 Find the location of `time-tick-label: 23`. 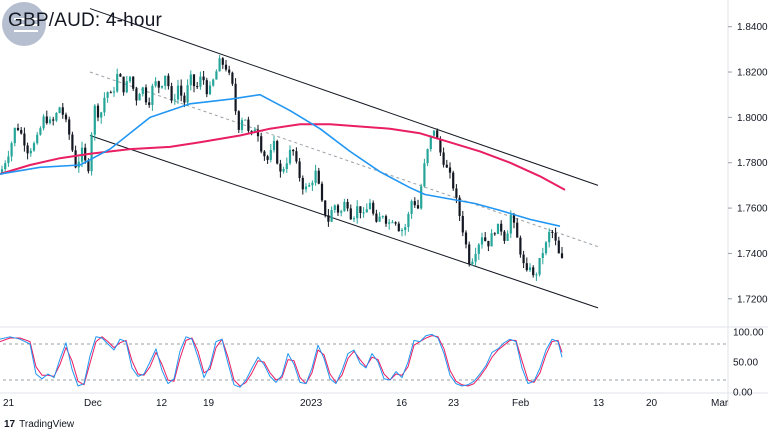

time-tick-label: 23 is located at coordinates (454, 403).